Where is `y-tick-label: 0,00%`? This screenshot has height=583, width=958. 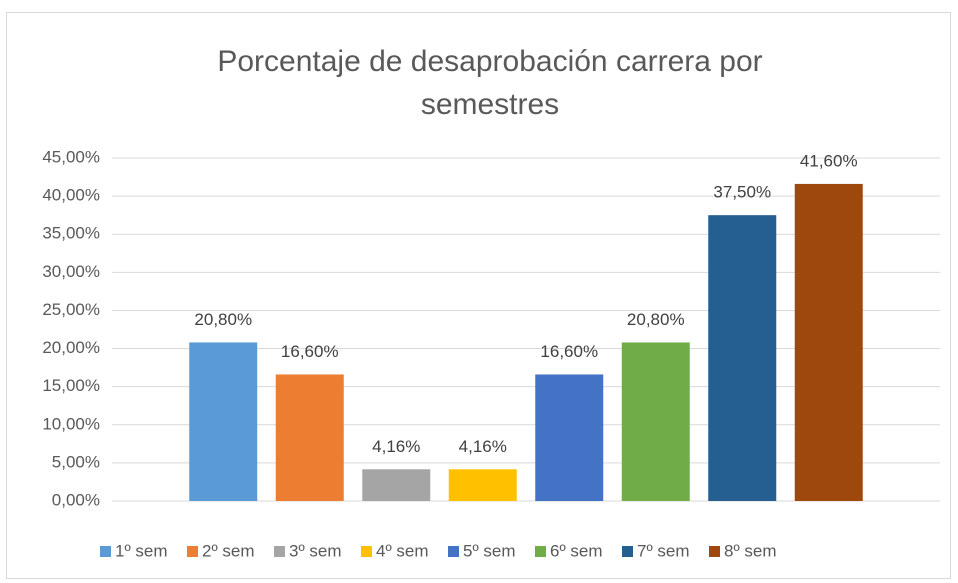
y-tick-label: 0,00% is located at coordinates (76, 499).